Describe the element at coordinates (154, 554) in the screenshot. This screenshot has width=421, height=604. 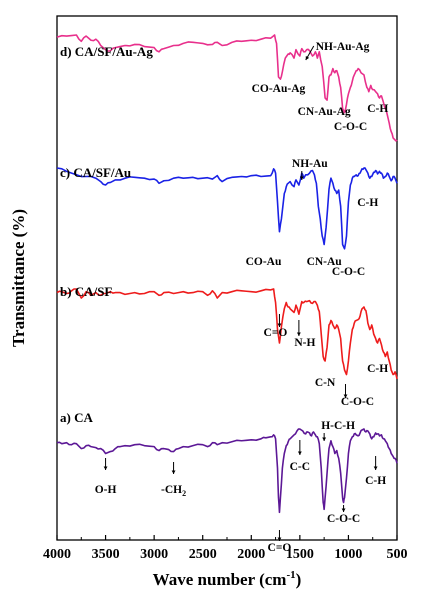
I see `x-tick-label-2: 3000` at that location.